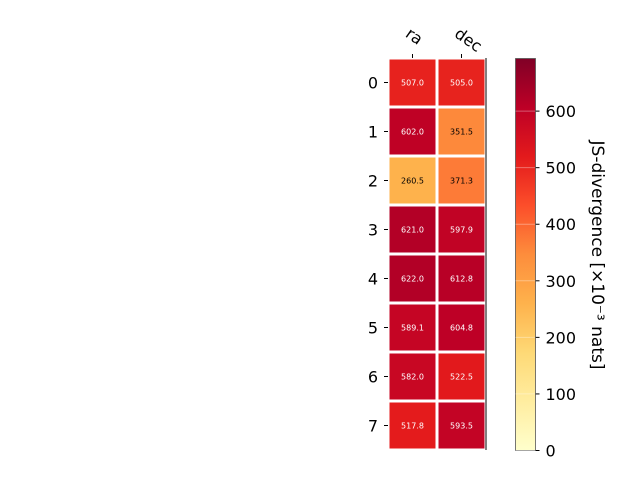 The image size is (640, 480). I want to click on colorbar-ticks: 0 100 200 300 400 500 600, so click(546, 281).